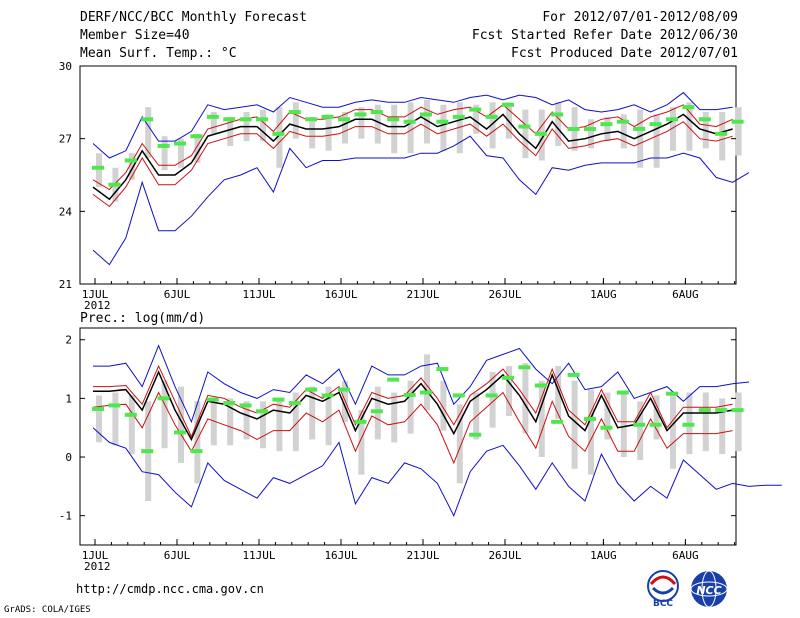  Describe the element at coordinates (193, 17) in the screenshot. I see `chart-title: DERF/NCC/BCC Monthly Forecast` at that location.